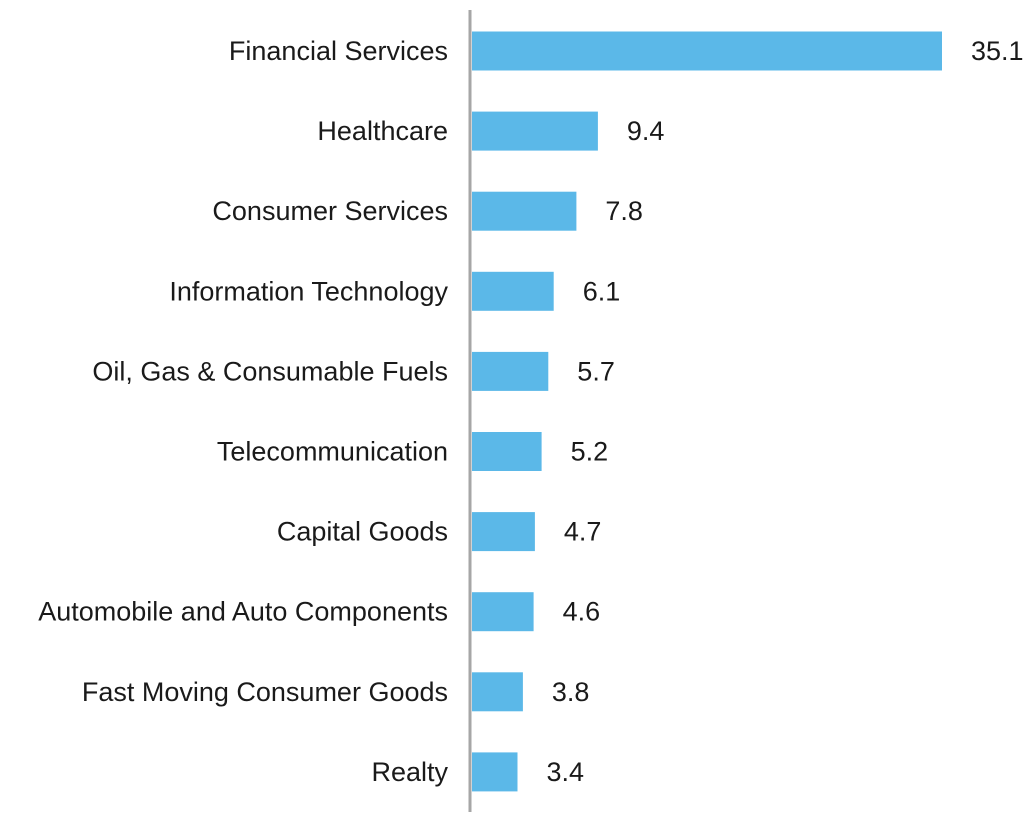 The width and height of the screenshot is (1035, 827). Describe the element at coordinates (409, 772) in the screenshot. I see `category-label-realty: Realty` at that location.